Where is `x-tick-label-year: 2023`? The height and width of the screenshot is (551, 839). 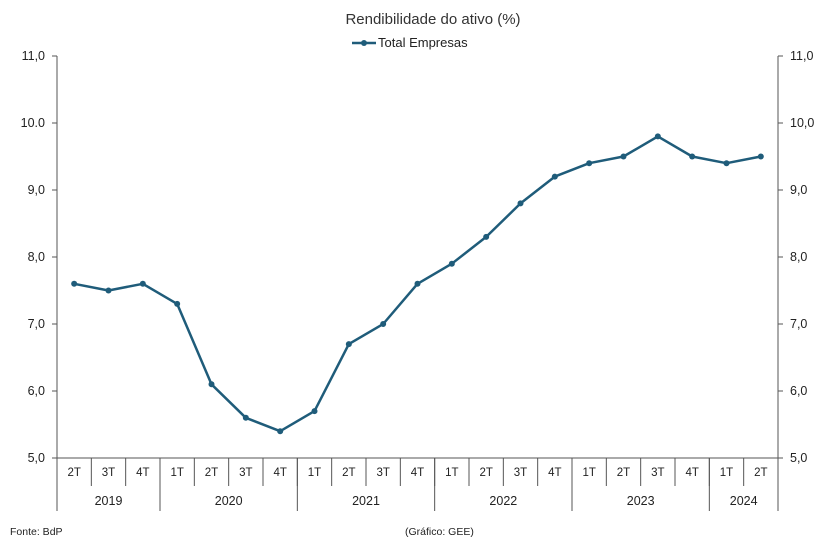
x-tick-label-year: 2023 is located at coordinates (641, 501).